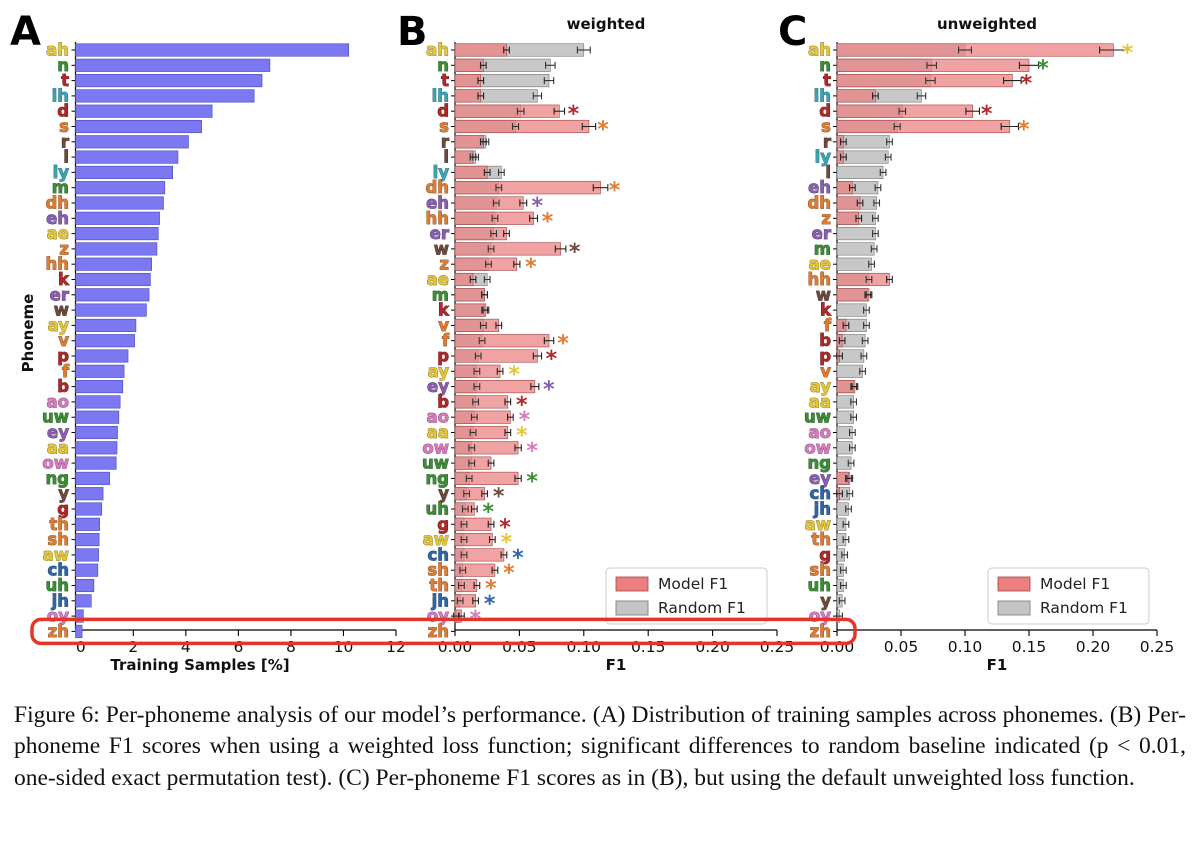 The height and width of the screenshot is (856, 1200). What do you see at coordinates (507, 249) in the screenshot?
I see `model-bar-w` at bounding box center [507, 249].